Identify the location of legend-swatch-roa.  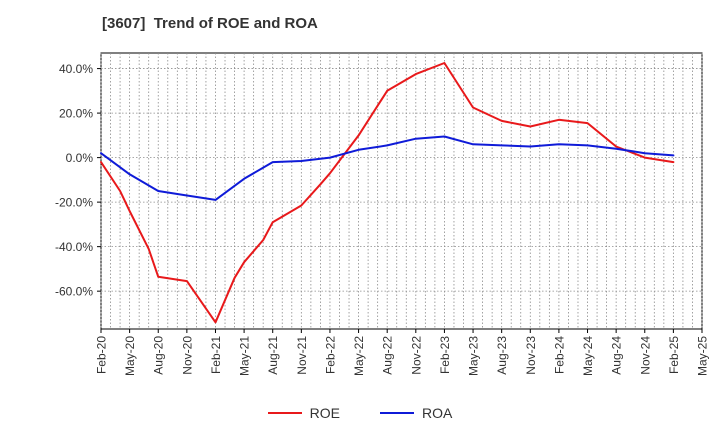
(397, 413).